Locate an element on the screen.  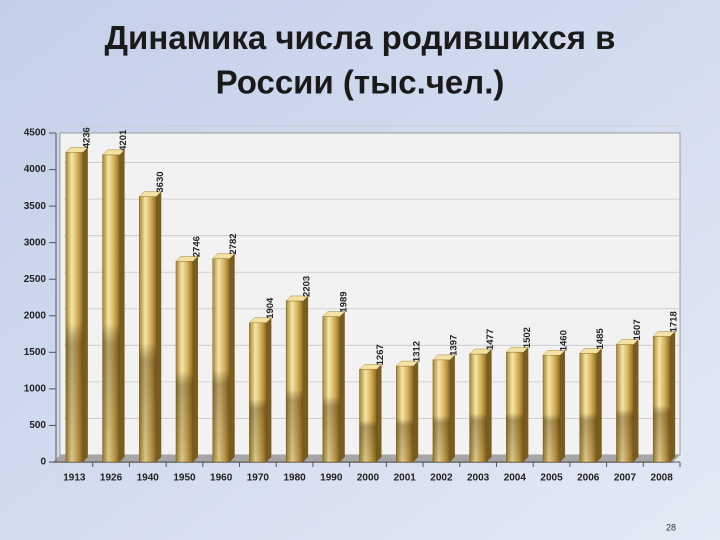
value-label: 4236 is located at coordinates (86, 137).